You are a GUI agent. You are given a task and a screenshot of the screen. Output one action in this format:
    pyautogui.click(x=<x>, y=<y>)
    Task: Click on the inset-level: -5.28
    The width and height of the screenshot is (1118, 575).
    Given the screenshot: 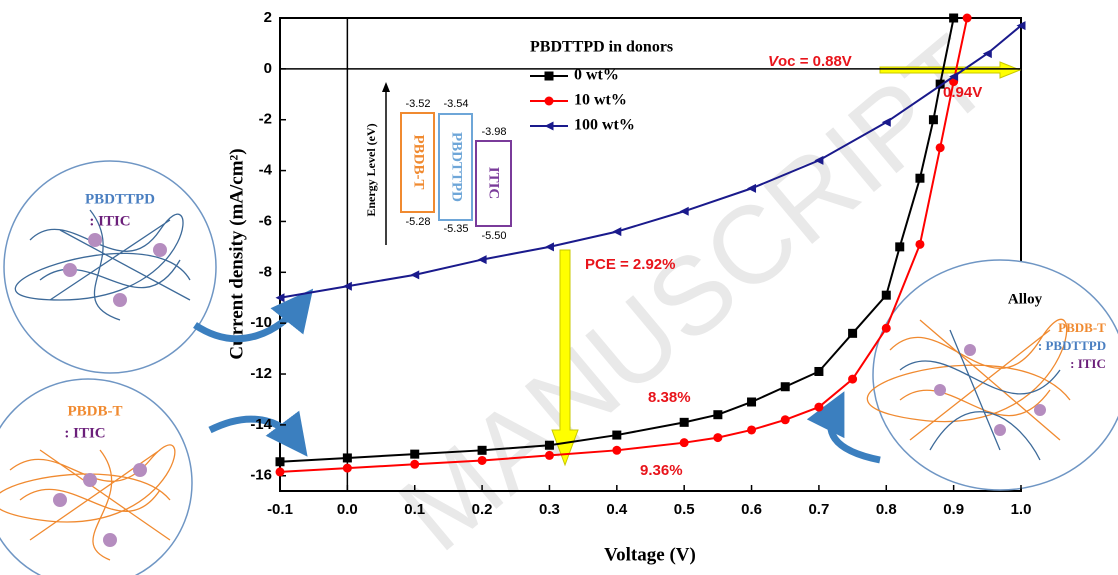 What is the action you would take?
    pyautogui.click(x=417, y=222)
    